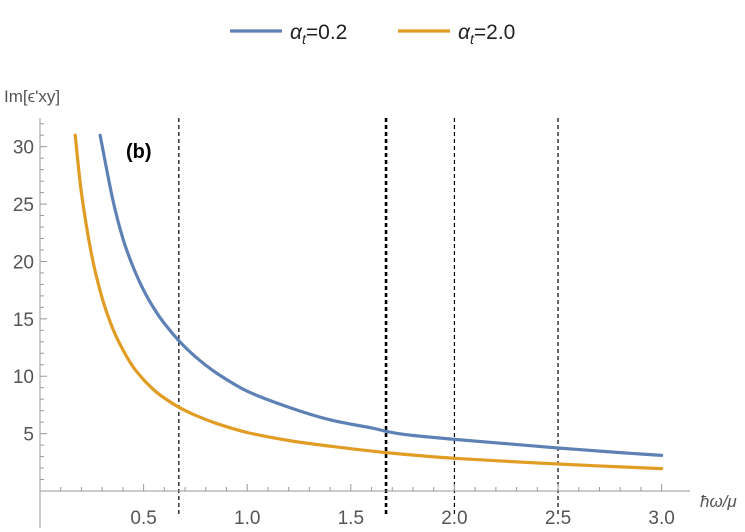  I want to click on y-tick-label: 25, so click(23, 205).